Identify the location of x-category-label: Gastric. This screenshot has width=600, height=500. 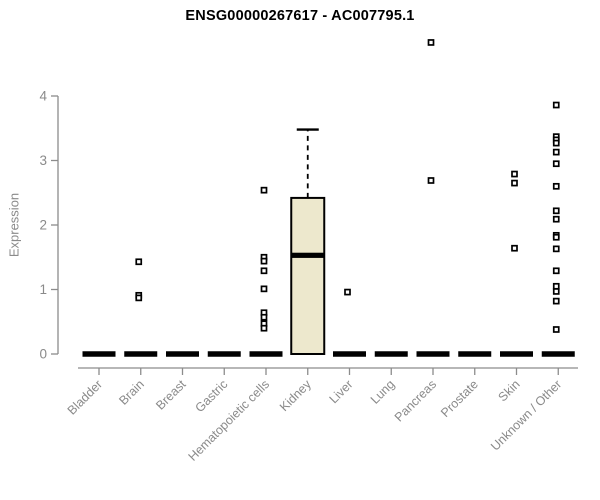
(211, 396).